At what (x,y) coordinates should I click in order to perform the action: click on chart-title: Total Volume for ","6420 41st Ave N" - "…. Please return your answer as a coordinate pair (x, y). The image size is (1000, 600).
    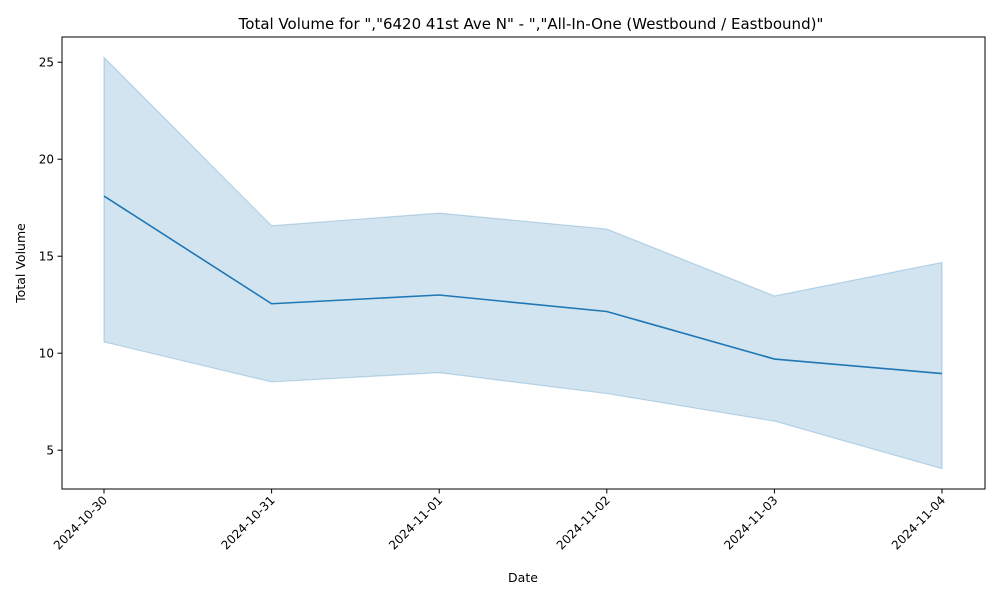
    Looking at the image, I should click on (531, 24).